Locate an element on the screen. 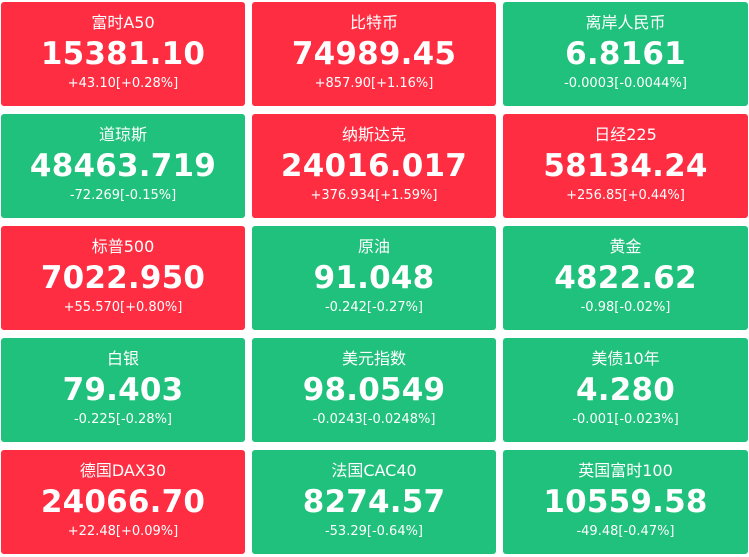 This screenshot has height=557, width=749. quote-change: -0.98[-0.02%] is located at coordinates (625, 307).